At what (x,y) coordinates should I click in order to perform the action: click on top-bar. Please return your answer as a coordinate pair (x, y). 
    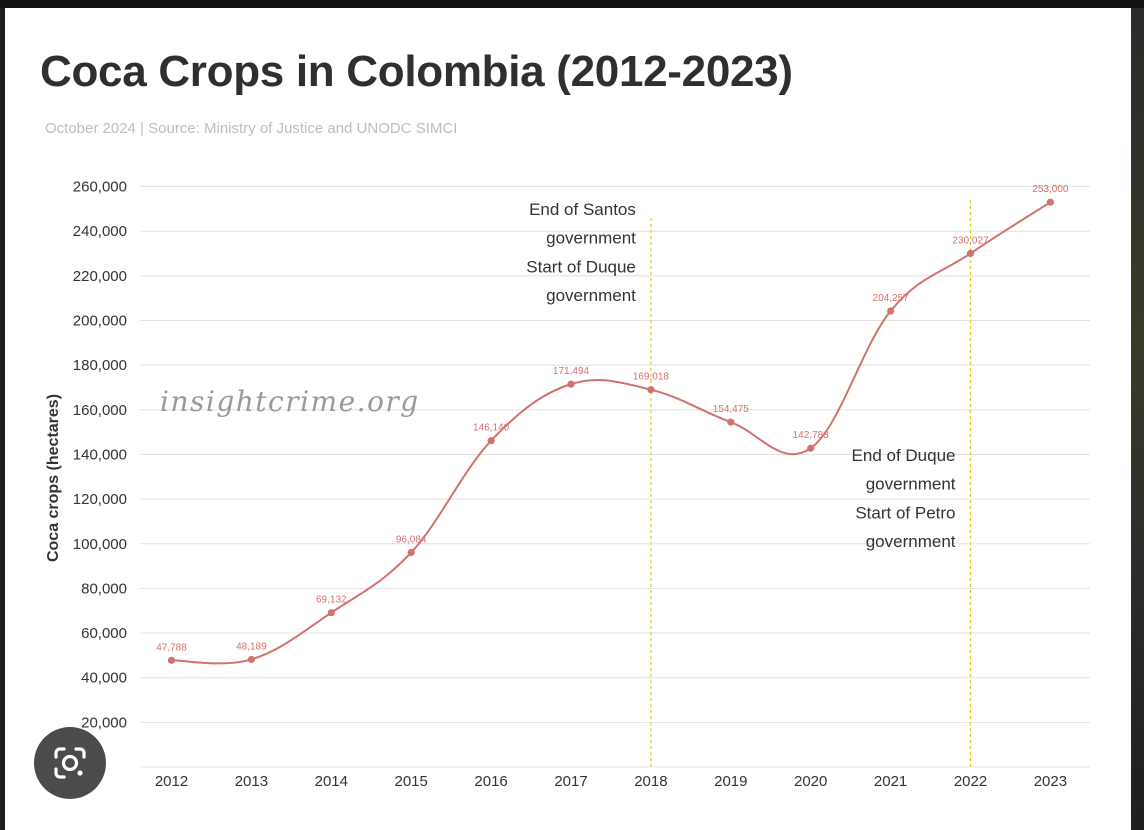
    Looking at the image, I should click on (572, 4).